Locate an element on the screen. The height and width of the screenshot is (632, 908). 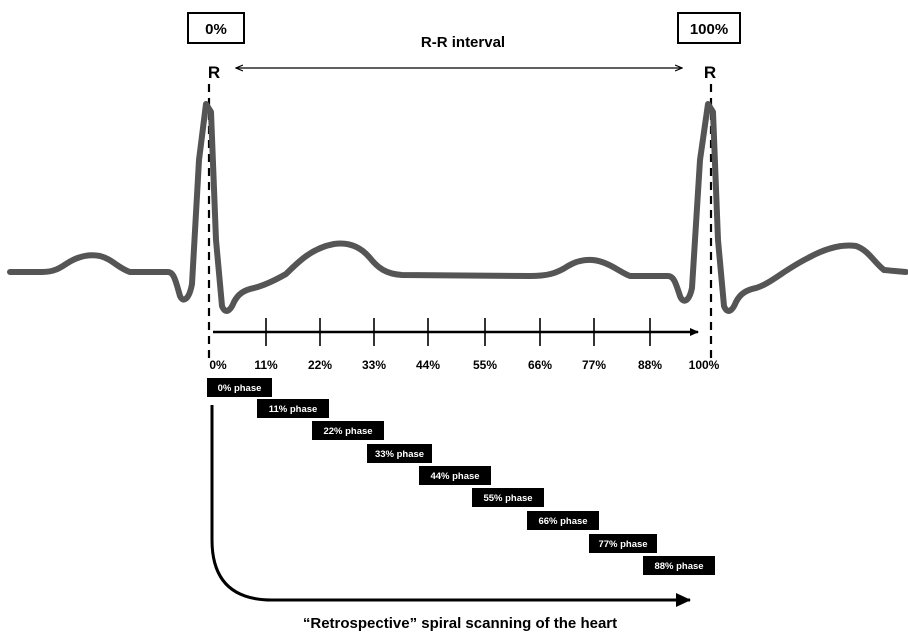
phase-box: 11% phase is located at coordinates (293, 408).